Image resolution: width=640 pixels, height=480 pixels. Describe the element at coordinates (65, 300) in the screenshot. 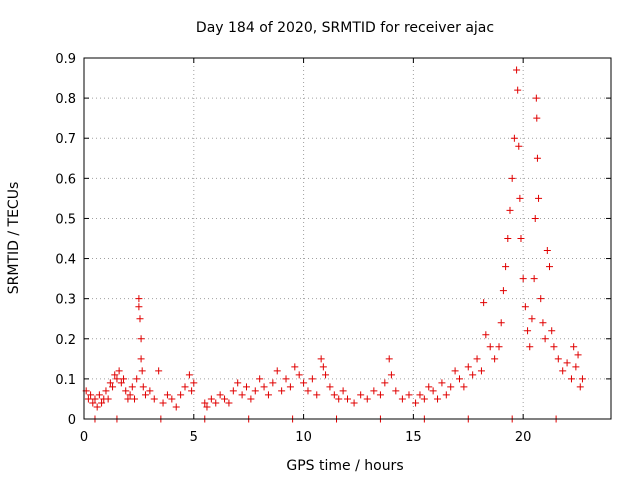

I see `y-tick-label: 0.3` at that location.